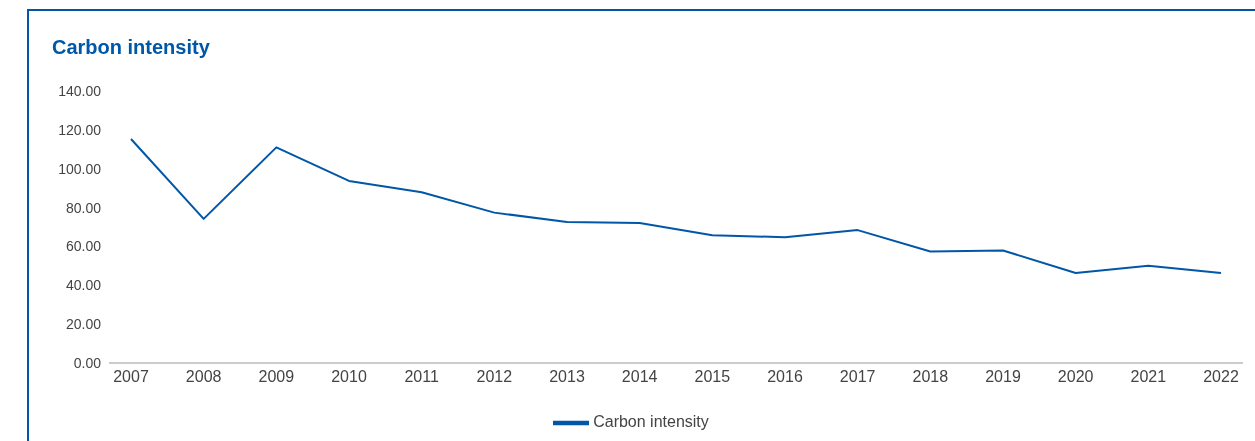  What do you see at coordinates (83, 246) in the screenshot?
I see `y-tick-label: 60.00` at bounding box center [83, 246].